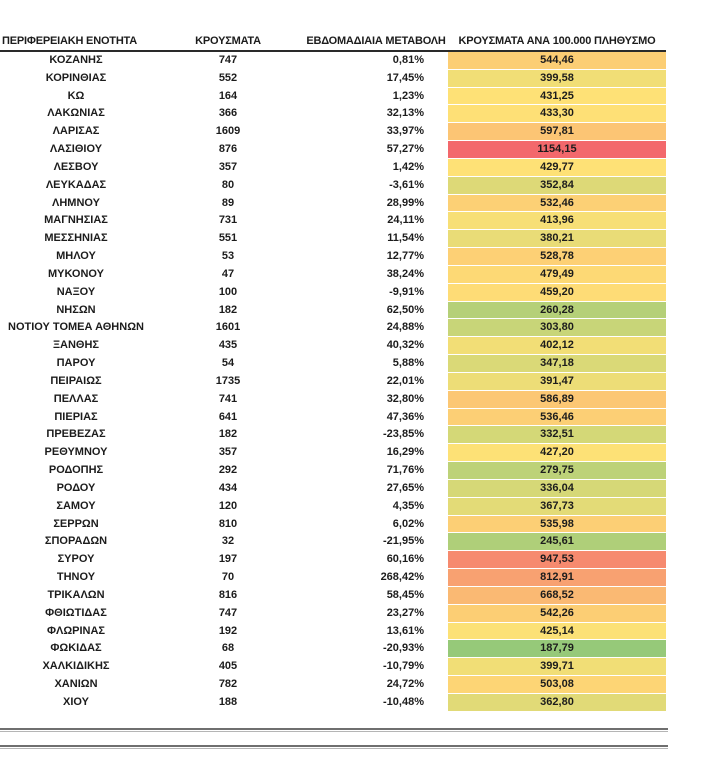 This screenshot has height=769, width=720. I want to click on per-100k-cell: 279,75, so click(557, 471).